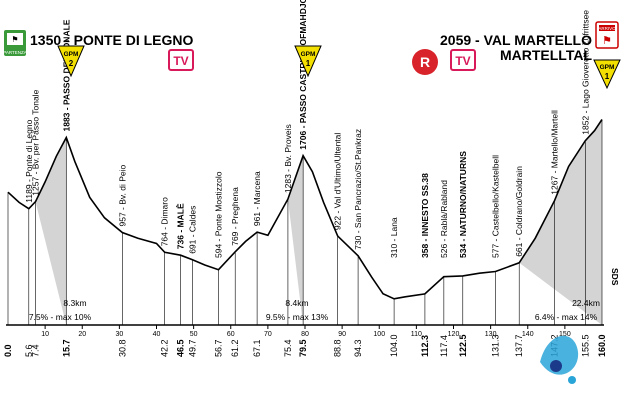 The height and width of the screenshot is (405, 624). I want to click on waypoint-label: 526 - Rablà/Rabland, so click(444, 219).